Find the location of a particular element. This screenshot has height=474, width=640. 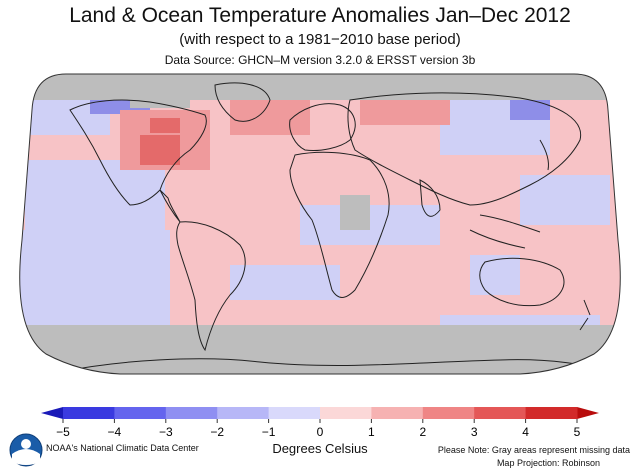

southeast-asia-islands is located at coordinates (505, 231).